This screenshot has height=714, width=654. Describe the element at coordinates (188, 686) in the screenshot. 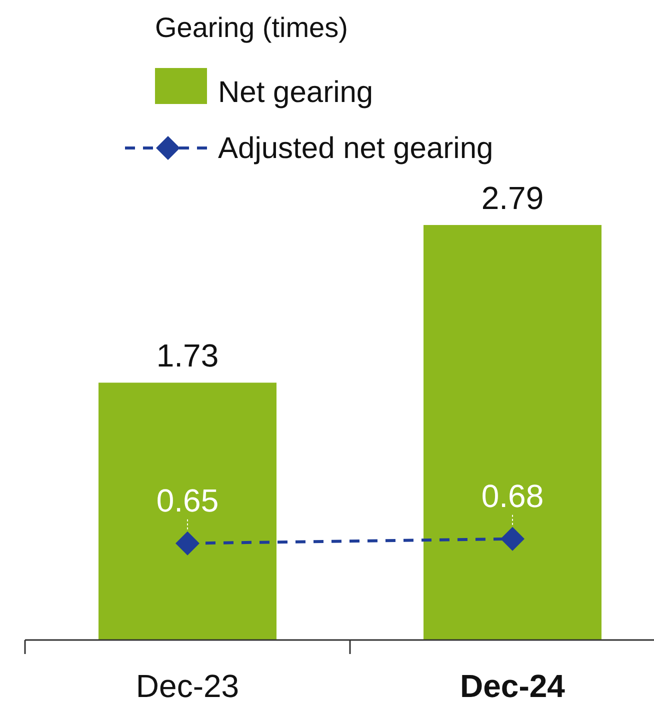

I see `x-tick-label: Dec-23` at that location.